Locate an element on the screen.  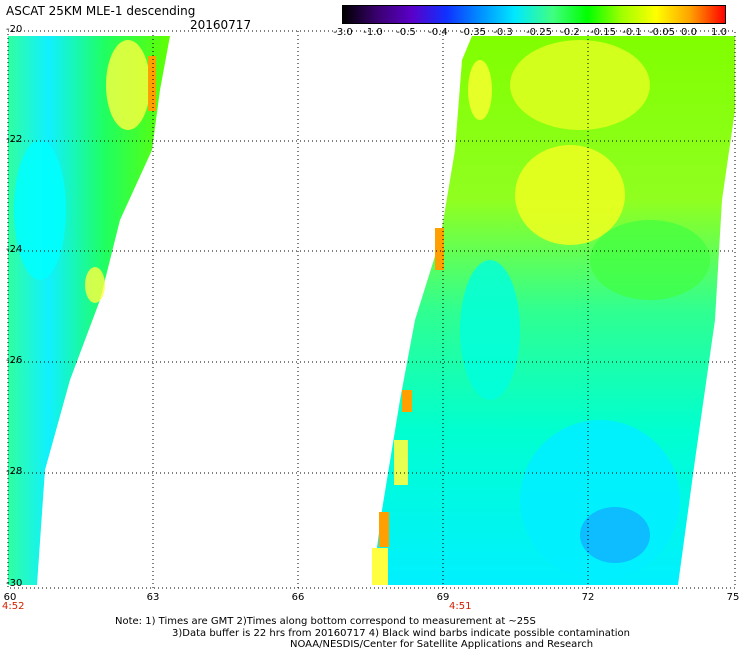
map-date: 20160717 is located at coordinates (221, 25).